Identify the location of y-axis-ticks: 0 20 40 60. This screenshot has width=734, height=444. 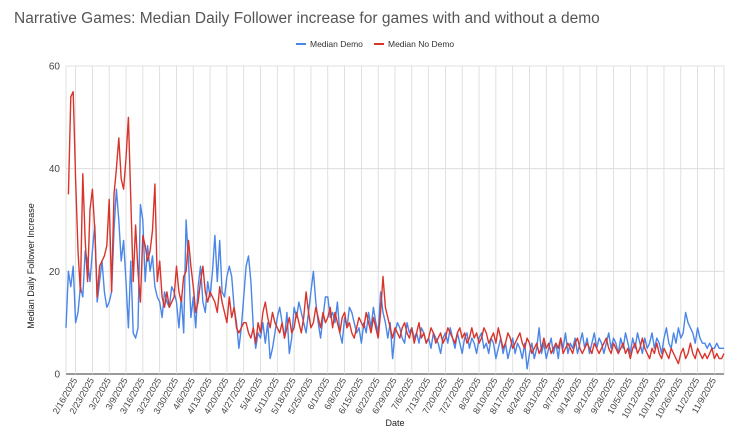
(55, 221).